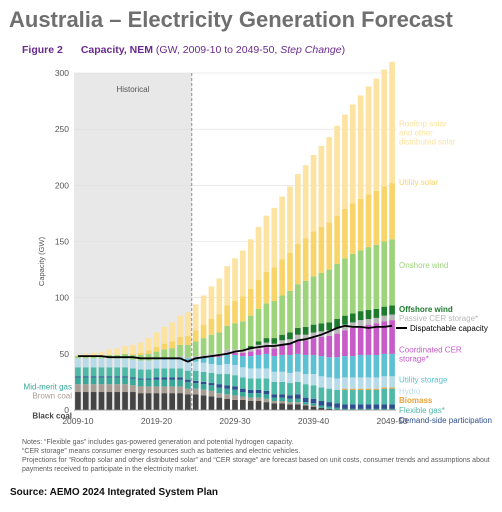 Image resolution: width=502 pixels, height=512 pixels. I want to click on x-tick-label: 2009-10, so click(77, 421).